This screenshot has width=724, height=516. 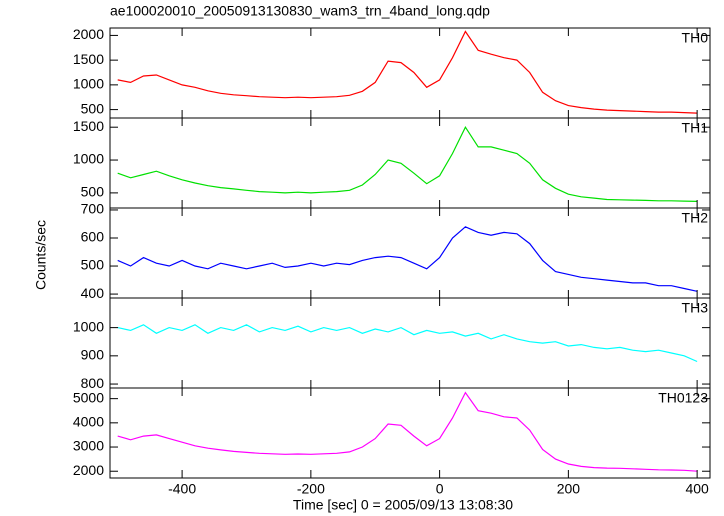 I want to click on x-tick-label: 200, so click(x=569, y=489).